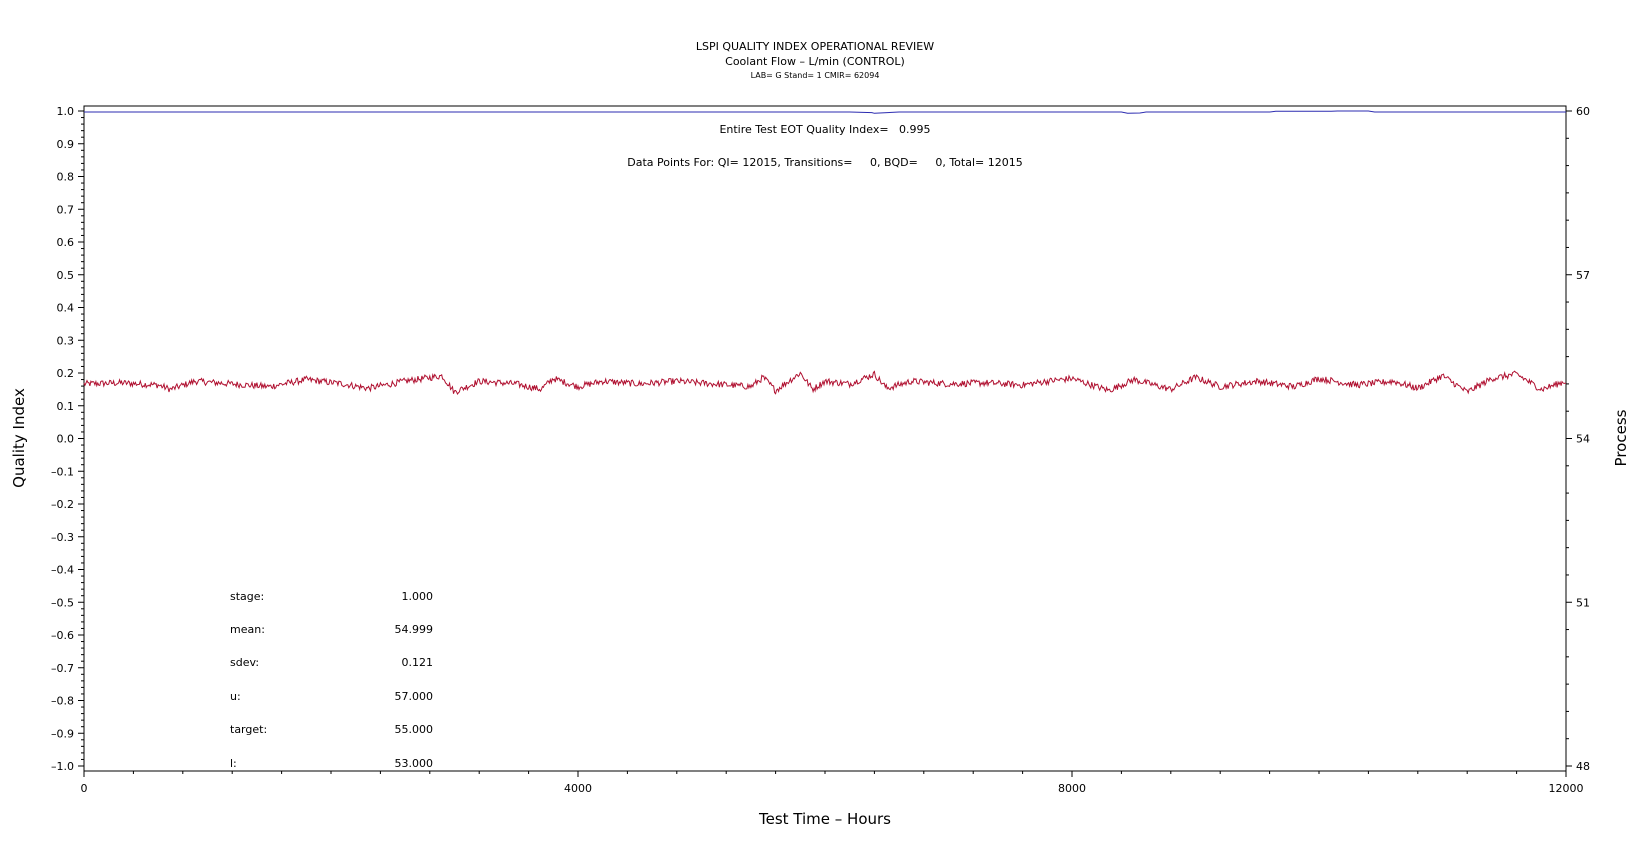  I want to click on series-line-process, so click(824, 382).